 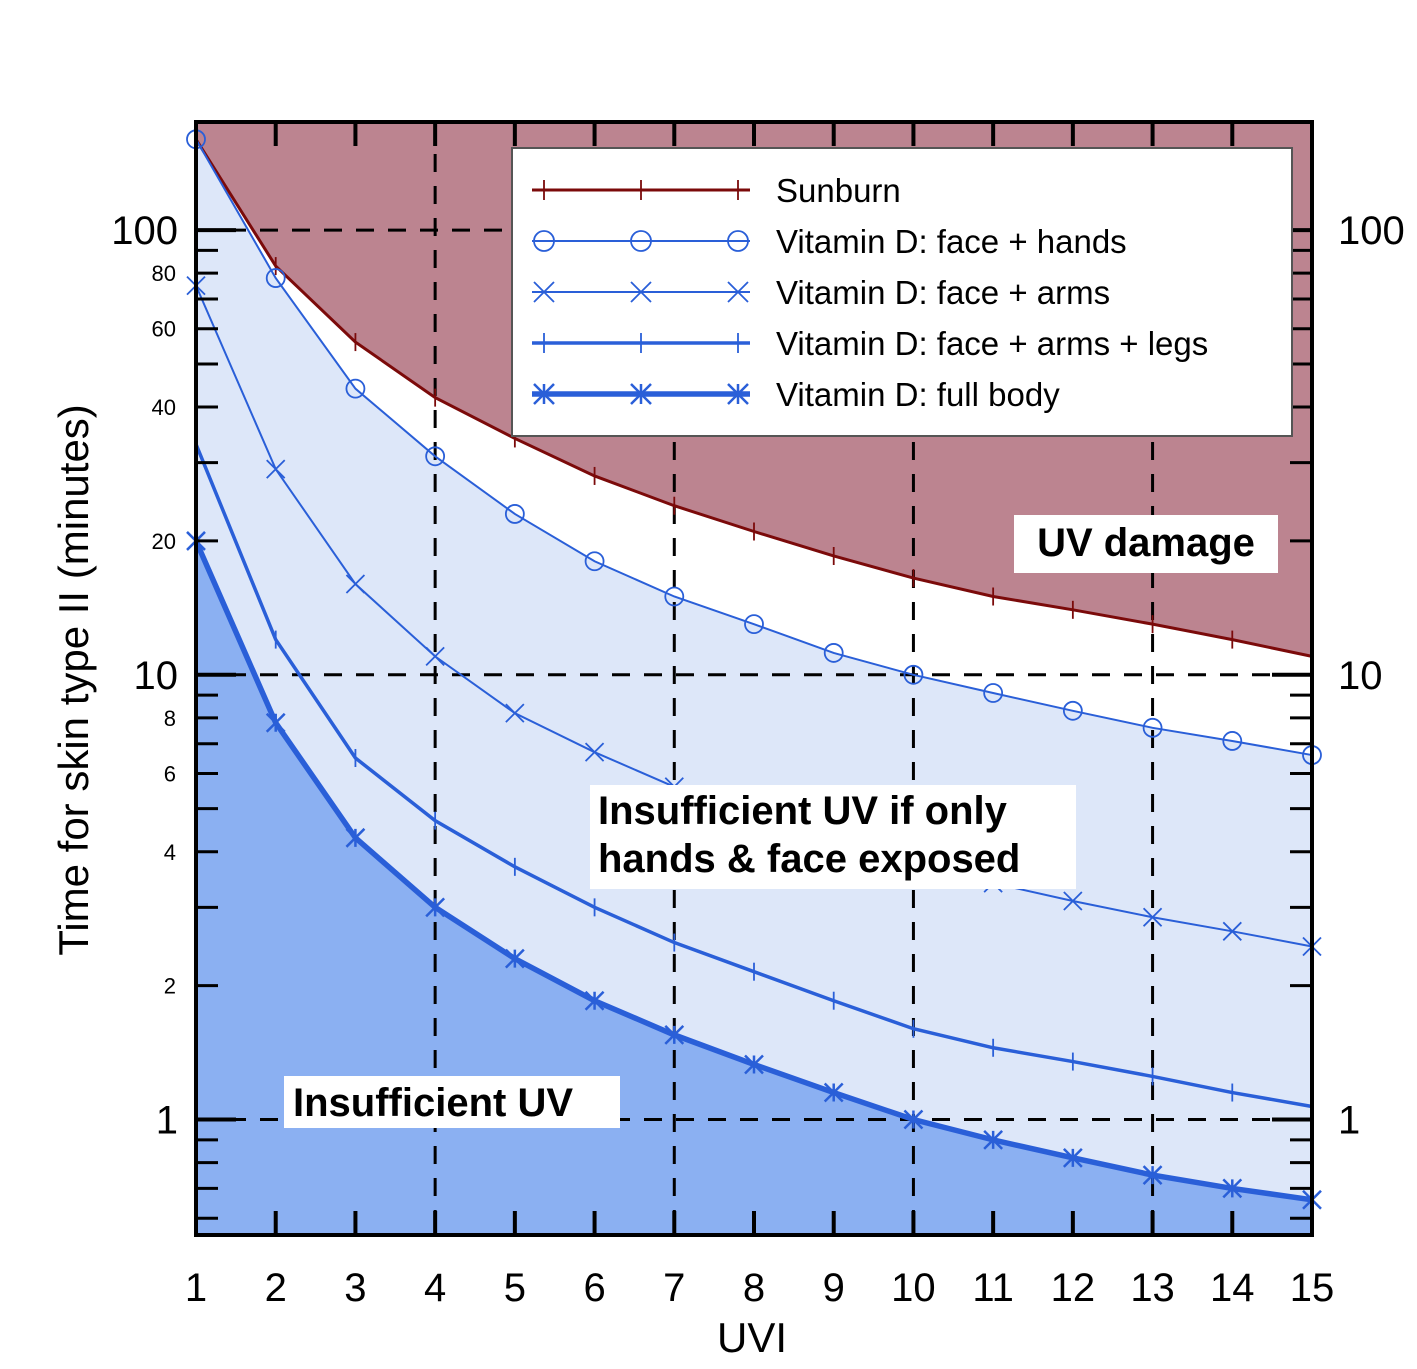 I want to click on legend-label: Sunburn, so click(x=838, y=190).